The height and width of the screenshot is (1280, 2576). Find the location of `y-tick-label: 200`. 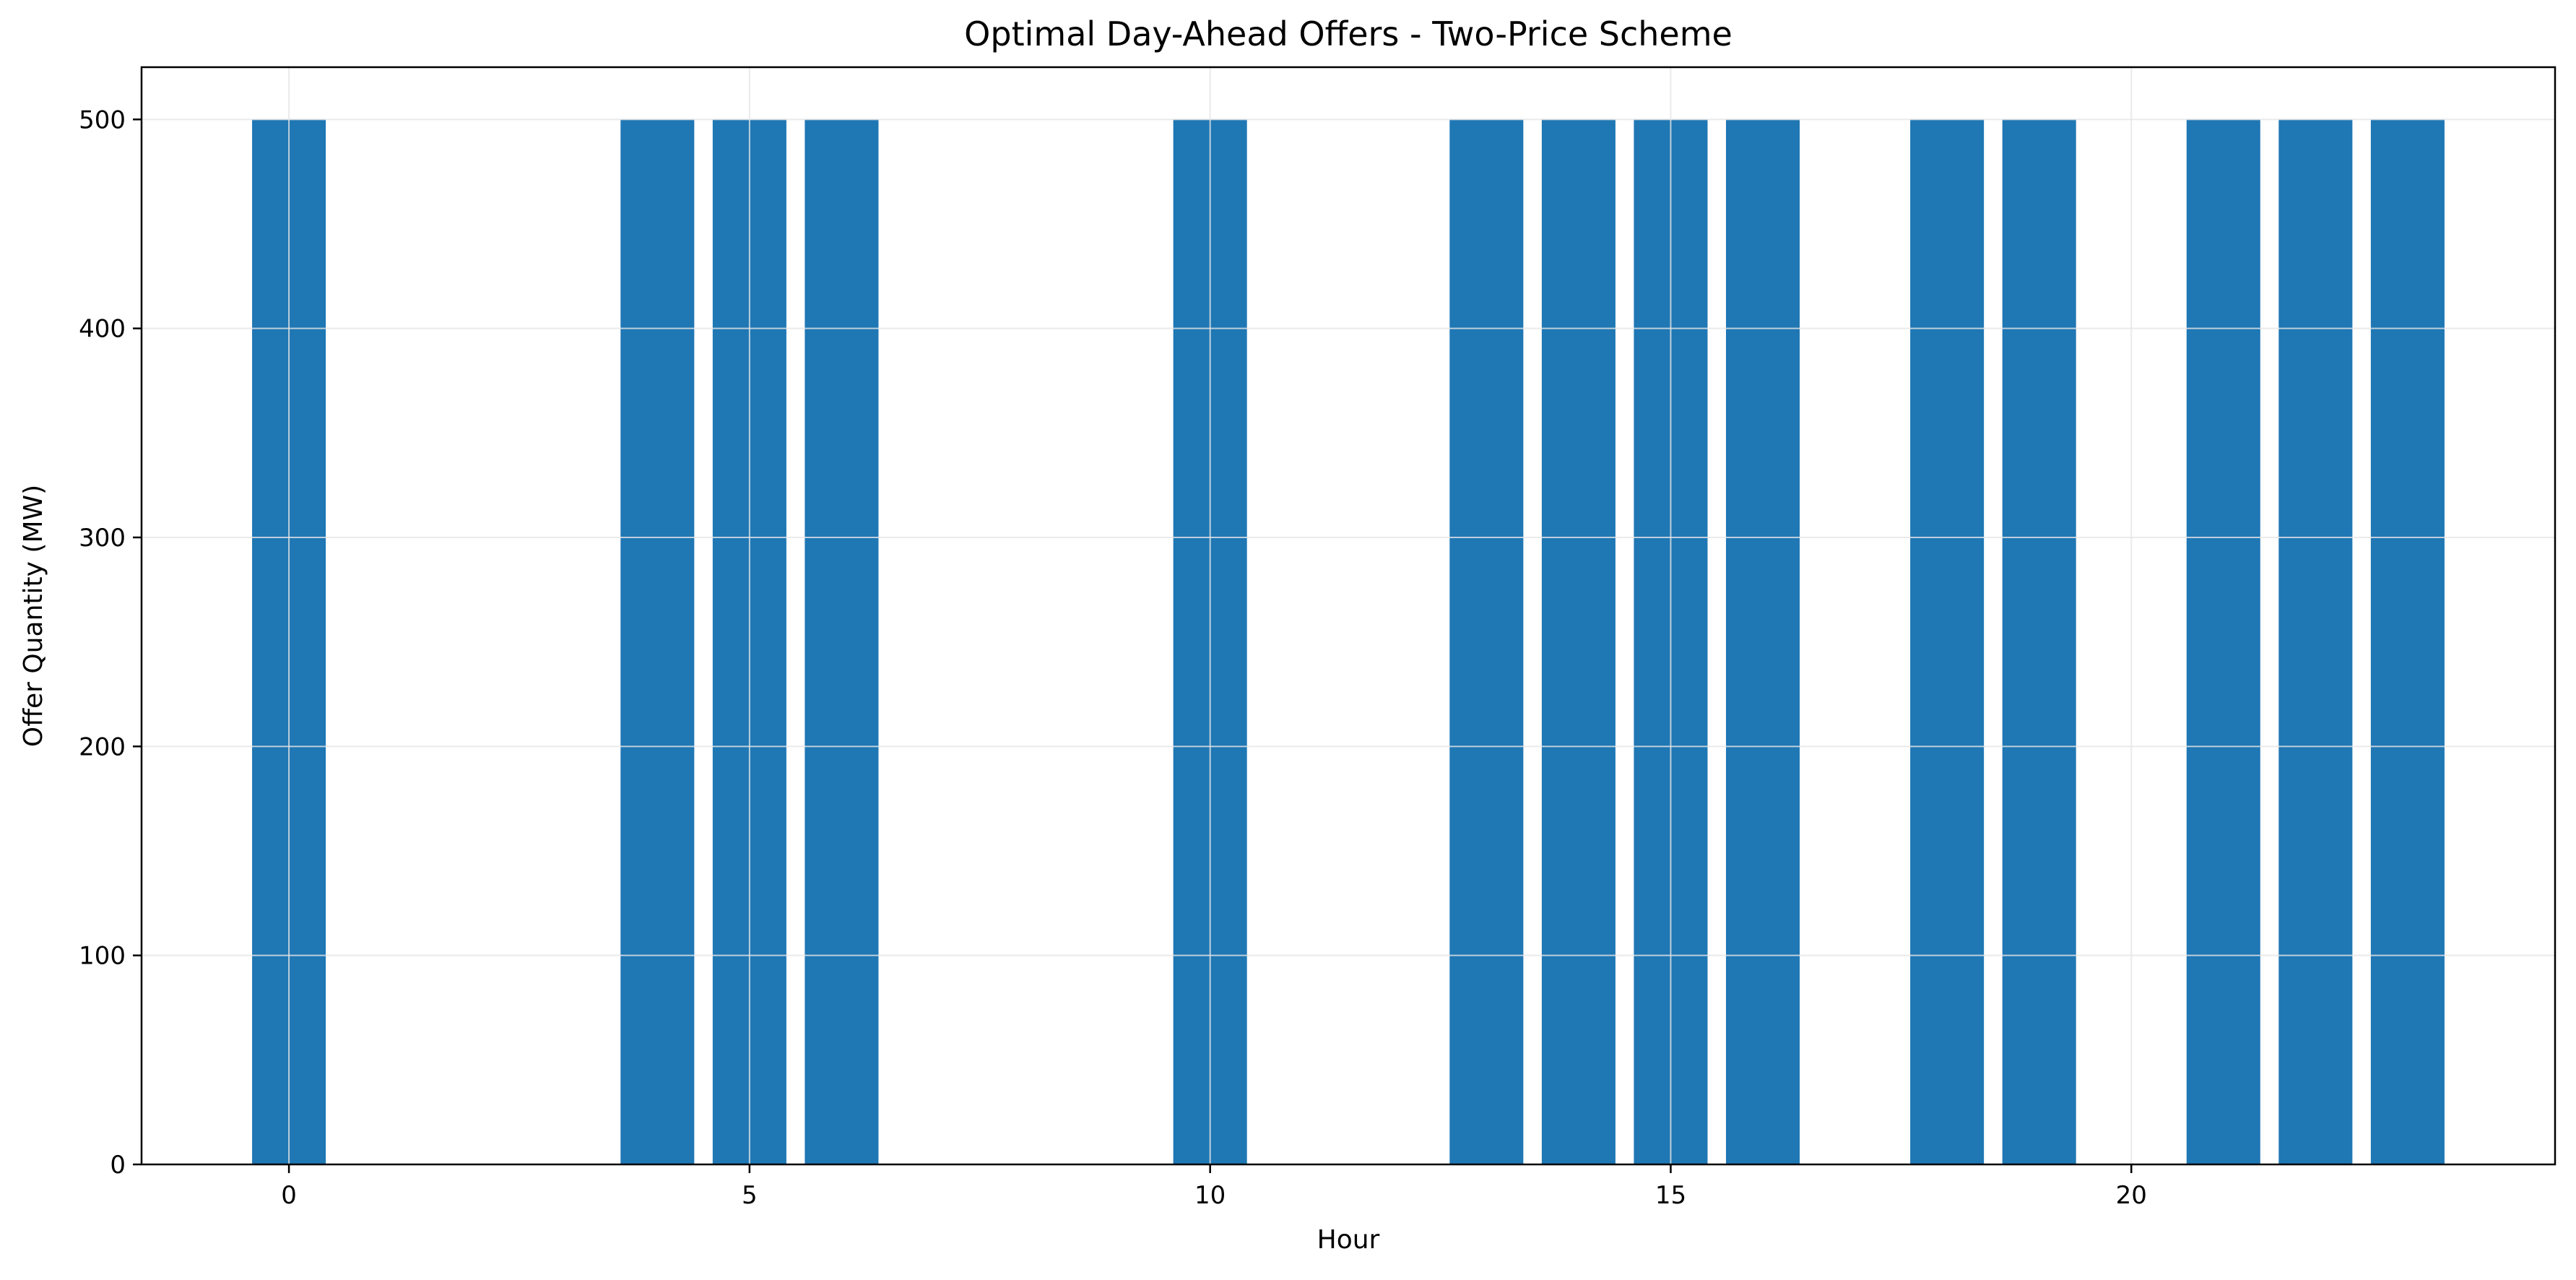

y-tick-label: 200 is located at coordinates (102, 746).